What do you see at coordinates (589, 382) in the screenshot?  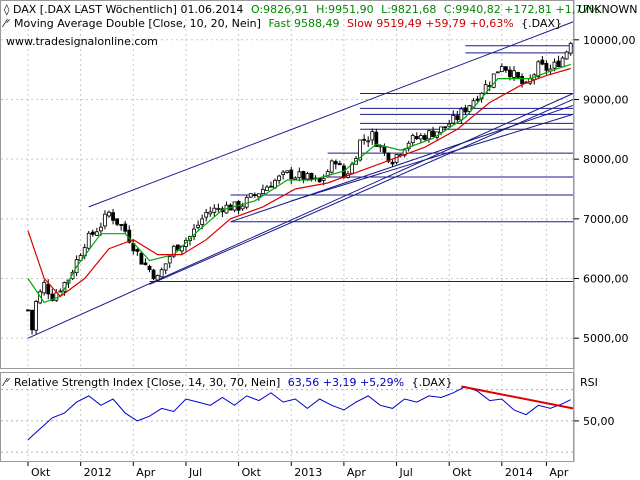 I see `rsi-right-label: RSI` at bounding box center [589, 382].